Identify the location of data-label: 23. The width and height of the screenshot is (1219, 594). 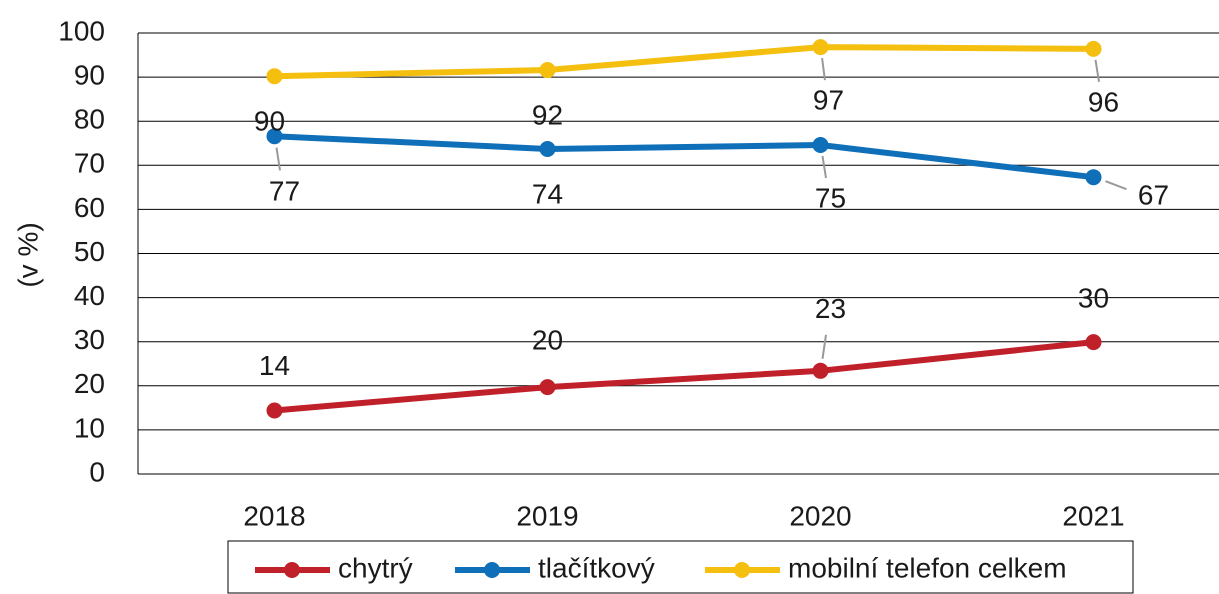
(830, 308).